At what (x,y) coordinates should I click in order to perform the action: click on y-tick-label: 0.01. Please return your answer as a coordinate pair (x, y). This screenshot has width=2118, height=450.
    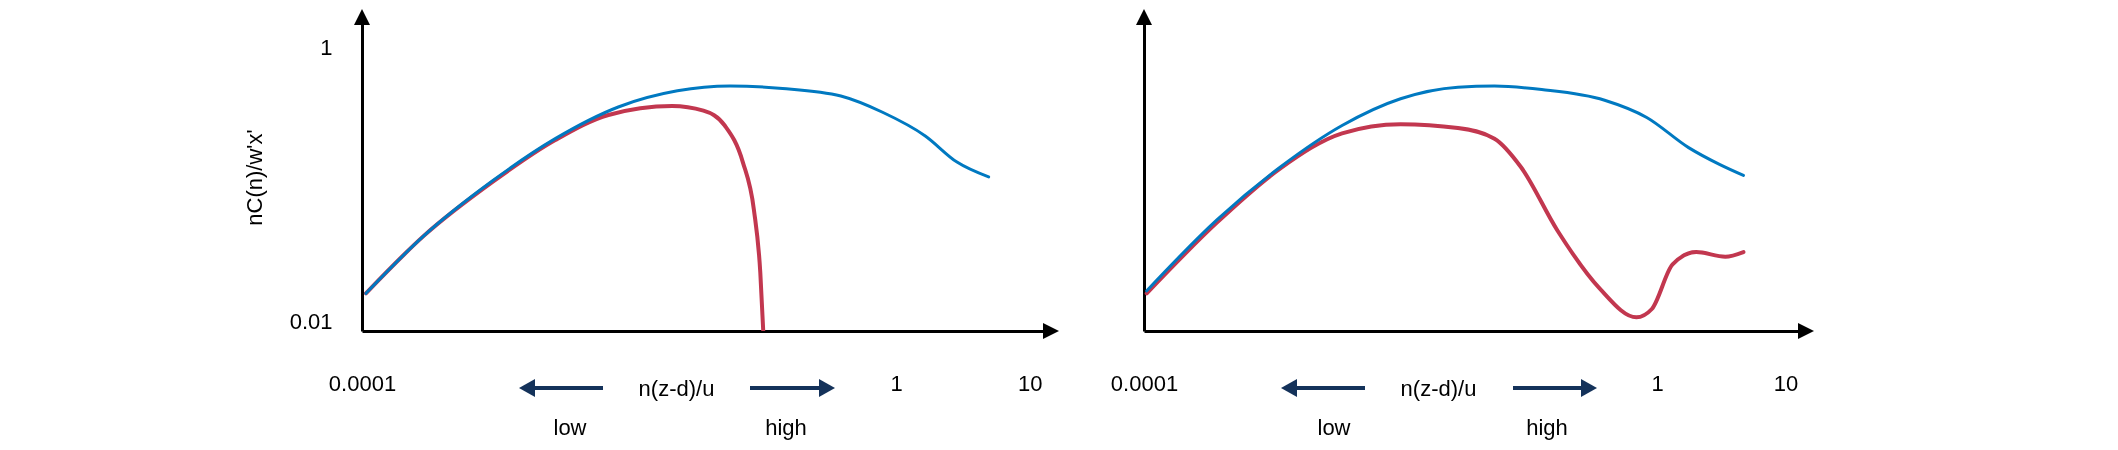
    Looking at the image, I should click on (311, 321).